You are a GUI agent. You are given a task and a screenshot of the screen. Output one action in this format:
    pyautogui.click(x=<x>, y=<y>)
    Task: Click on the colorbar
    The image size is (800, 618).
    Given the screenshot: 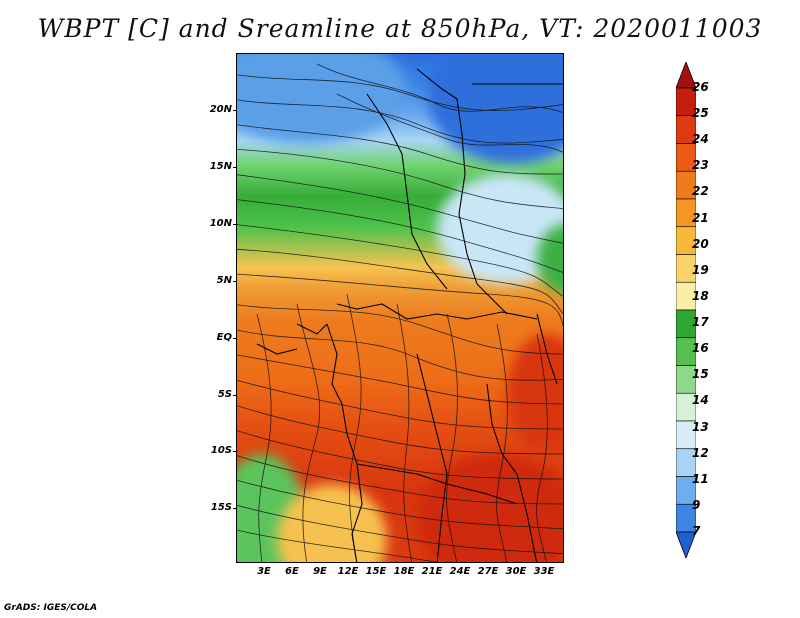 What is the action you would take?
    pyautogui.click(x=686, y=310)
    